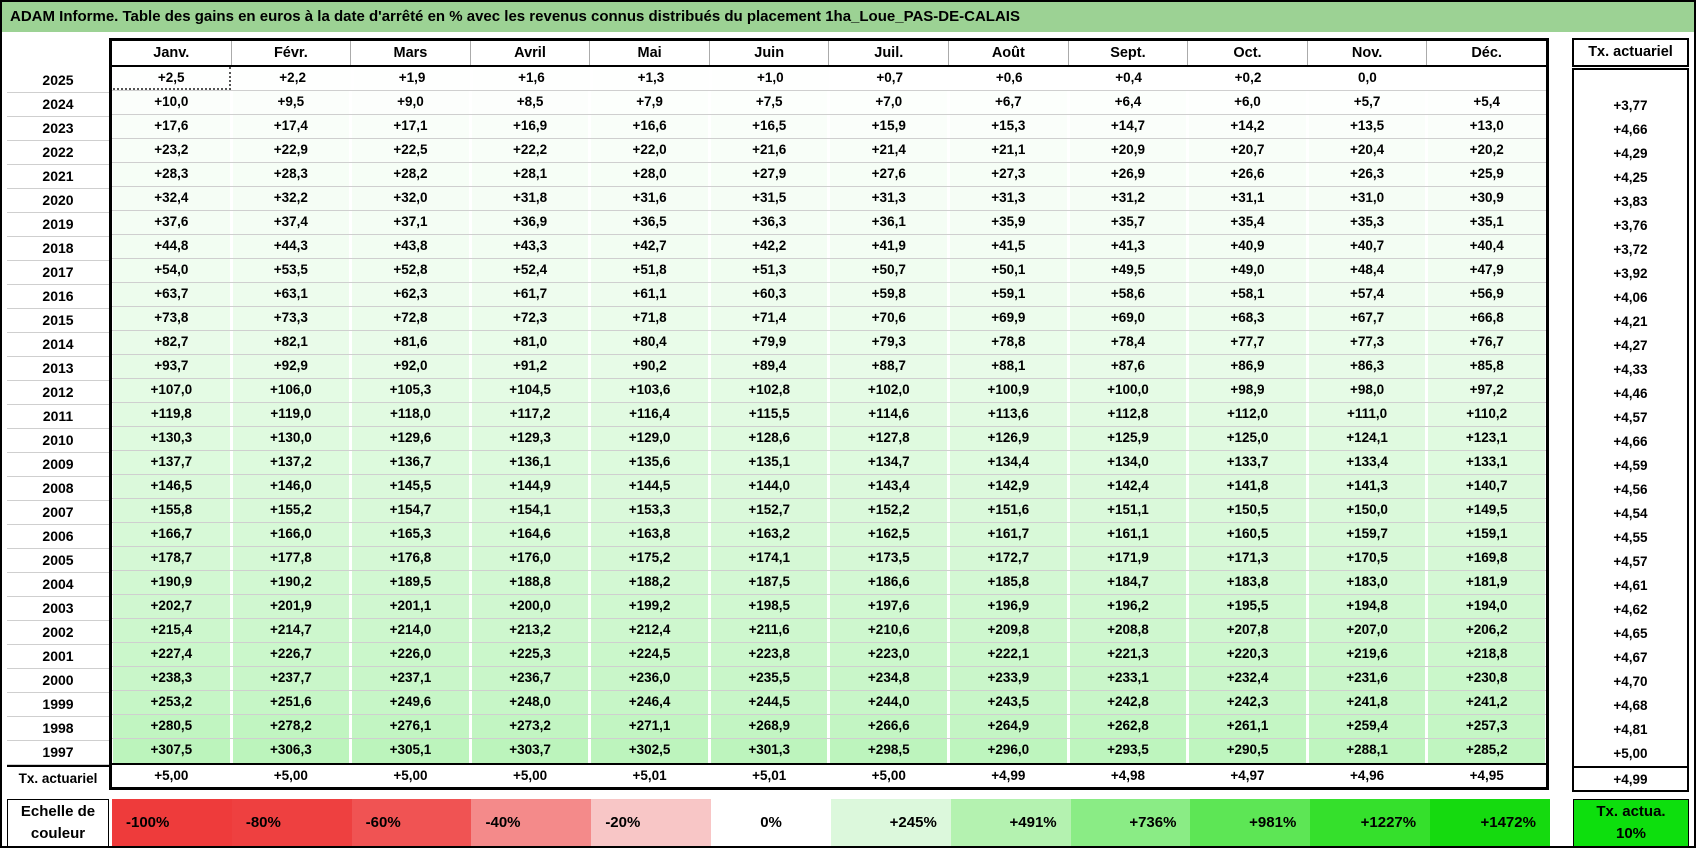 The height and width of the screenshot is (848, 1696). I want to click on gain-cell: +41,5, so click(1008, 246).